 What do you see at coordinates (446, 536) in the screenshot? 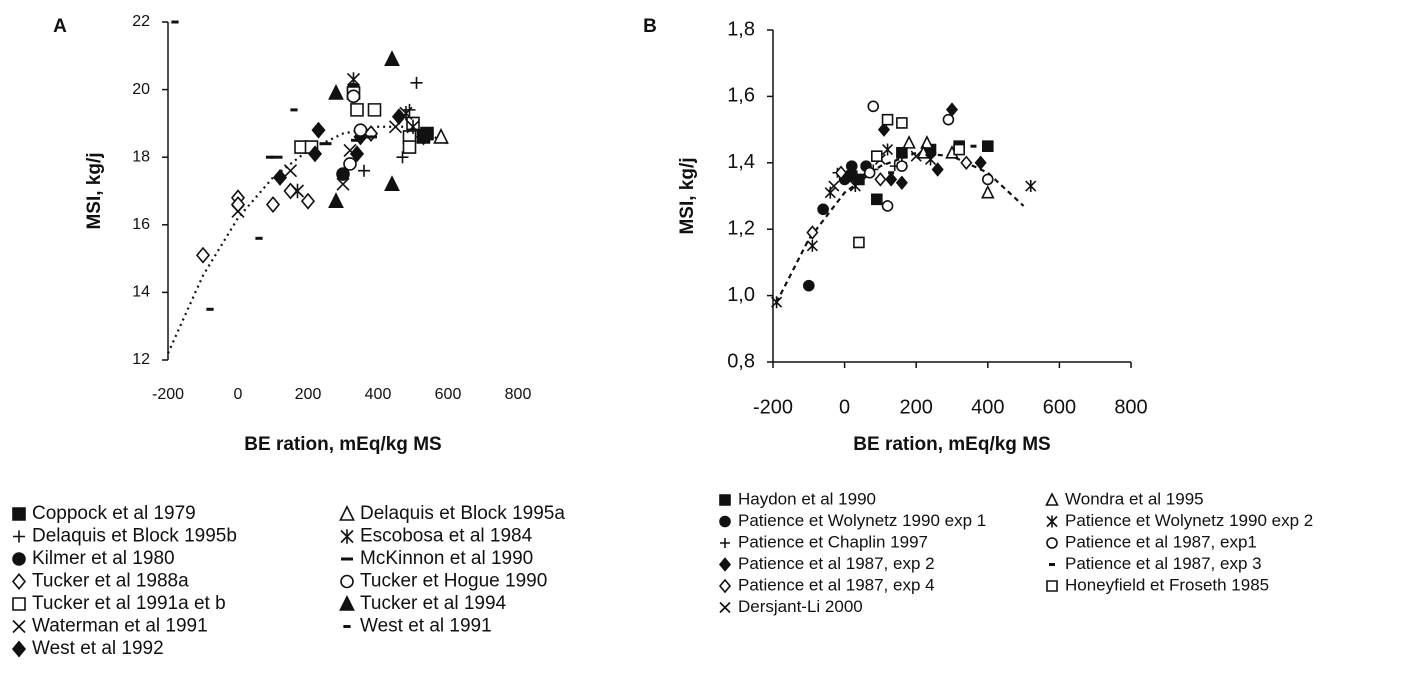
I see `legend-label: Escobosa et al 1984` at bounding box center [446, 536].